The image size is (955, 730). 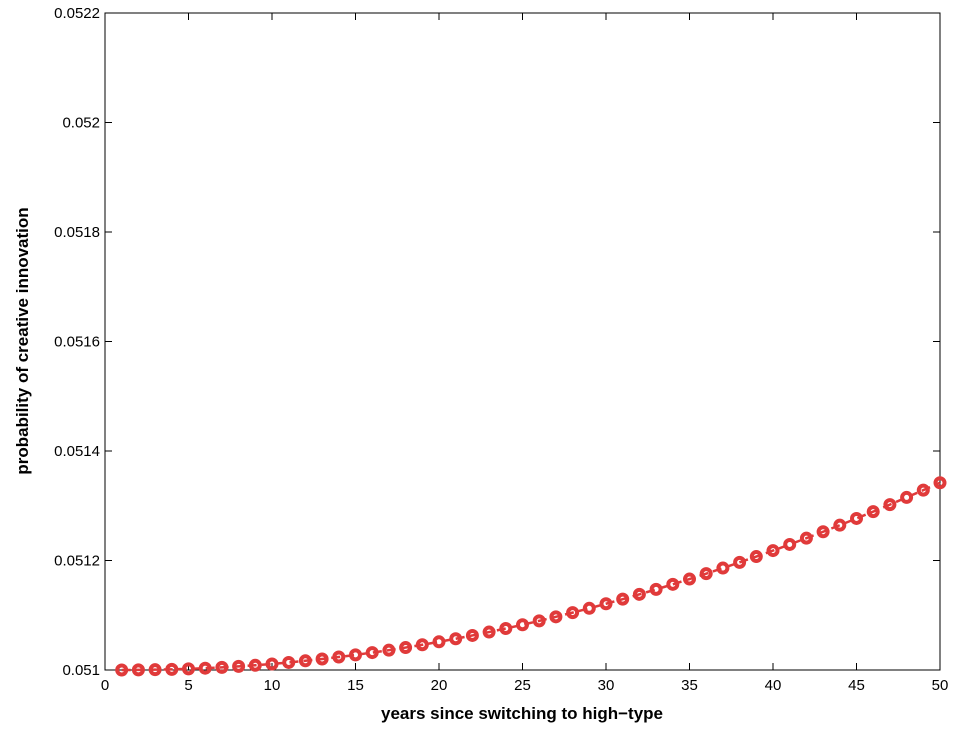 What do you see at coordinates (77, 232) in the screenshot?
I see `y-tick-label: 0.0518` at bounding box center [77, 232].